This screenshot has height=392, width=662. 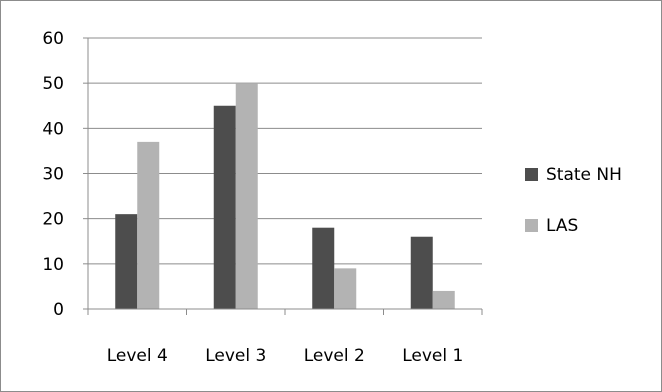 I want to click on x-tick-label: Level 4, so click(x=137, y=356).